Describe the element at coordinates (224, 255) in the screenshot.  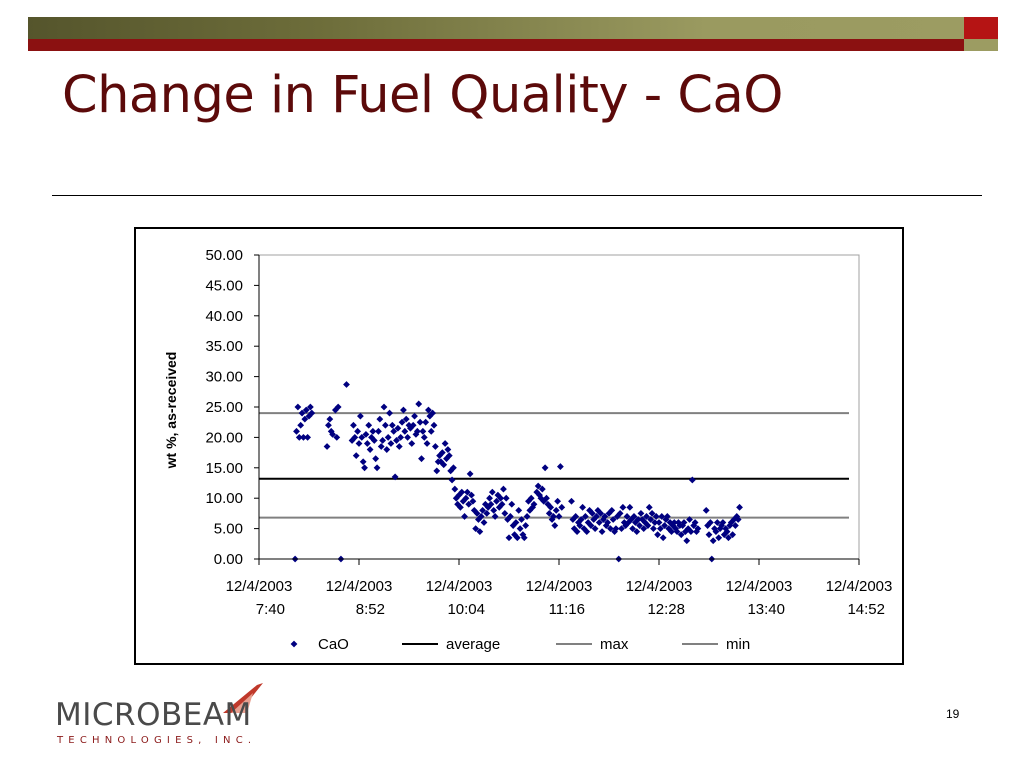
I see `y-tick-label: 50.00` at that location.